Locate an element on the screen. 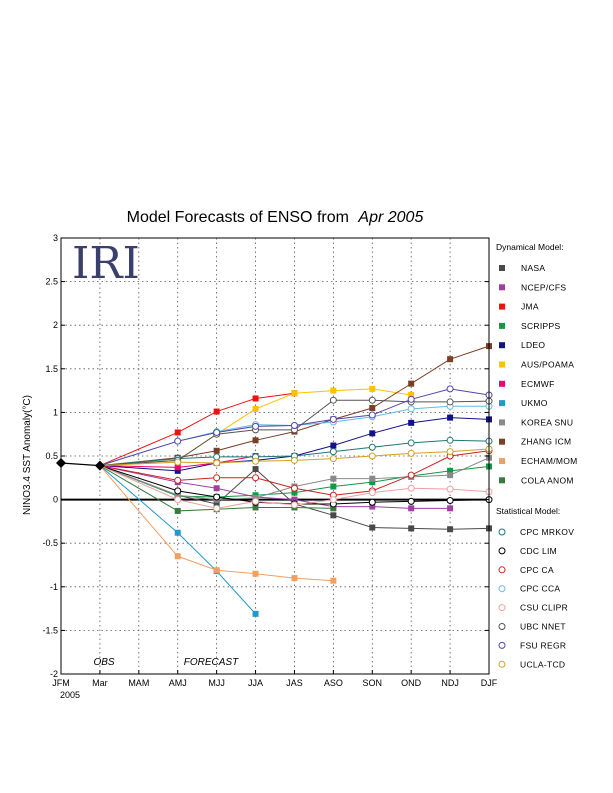 The image size is (613, 793). observed-point is located at coordinates (99, 465).